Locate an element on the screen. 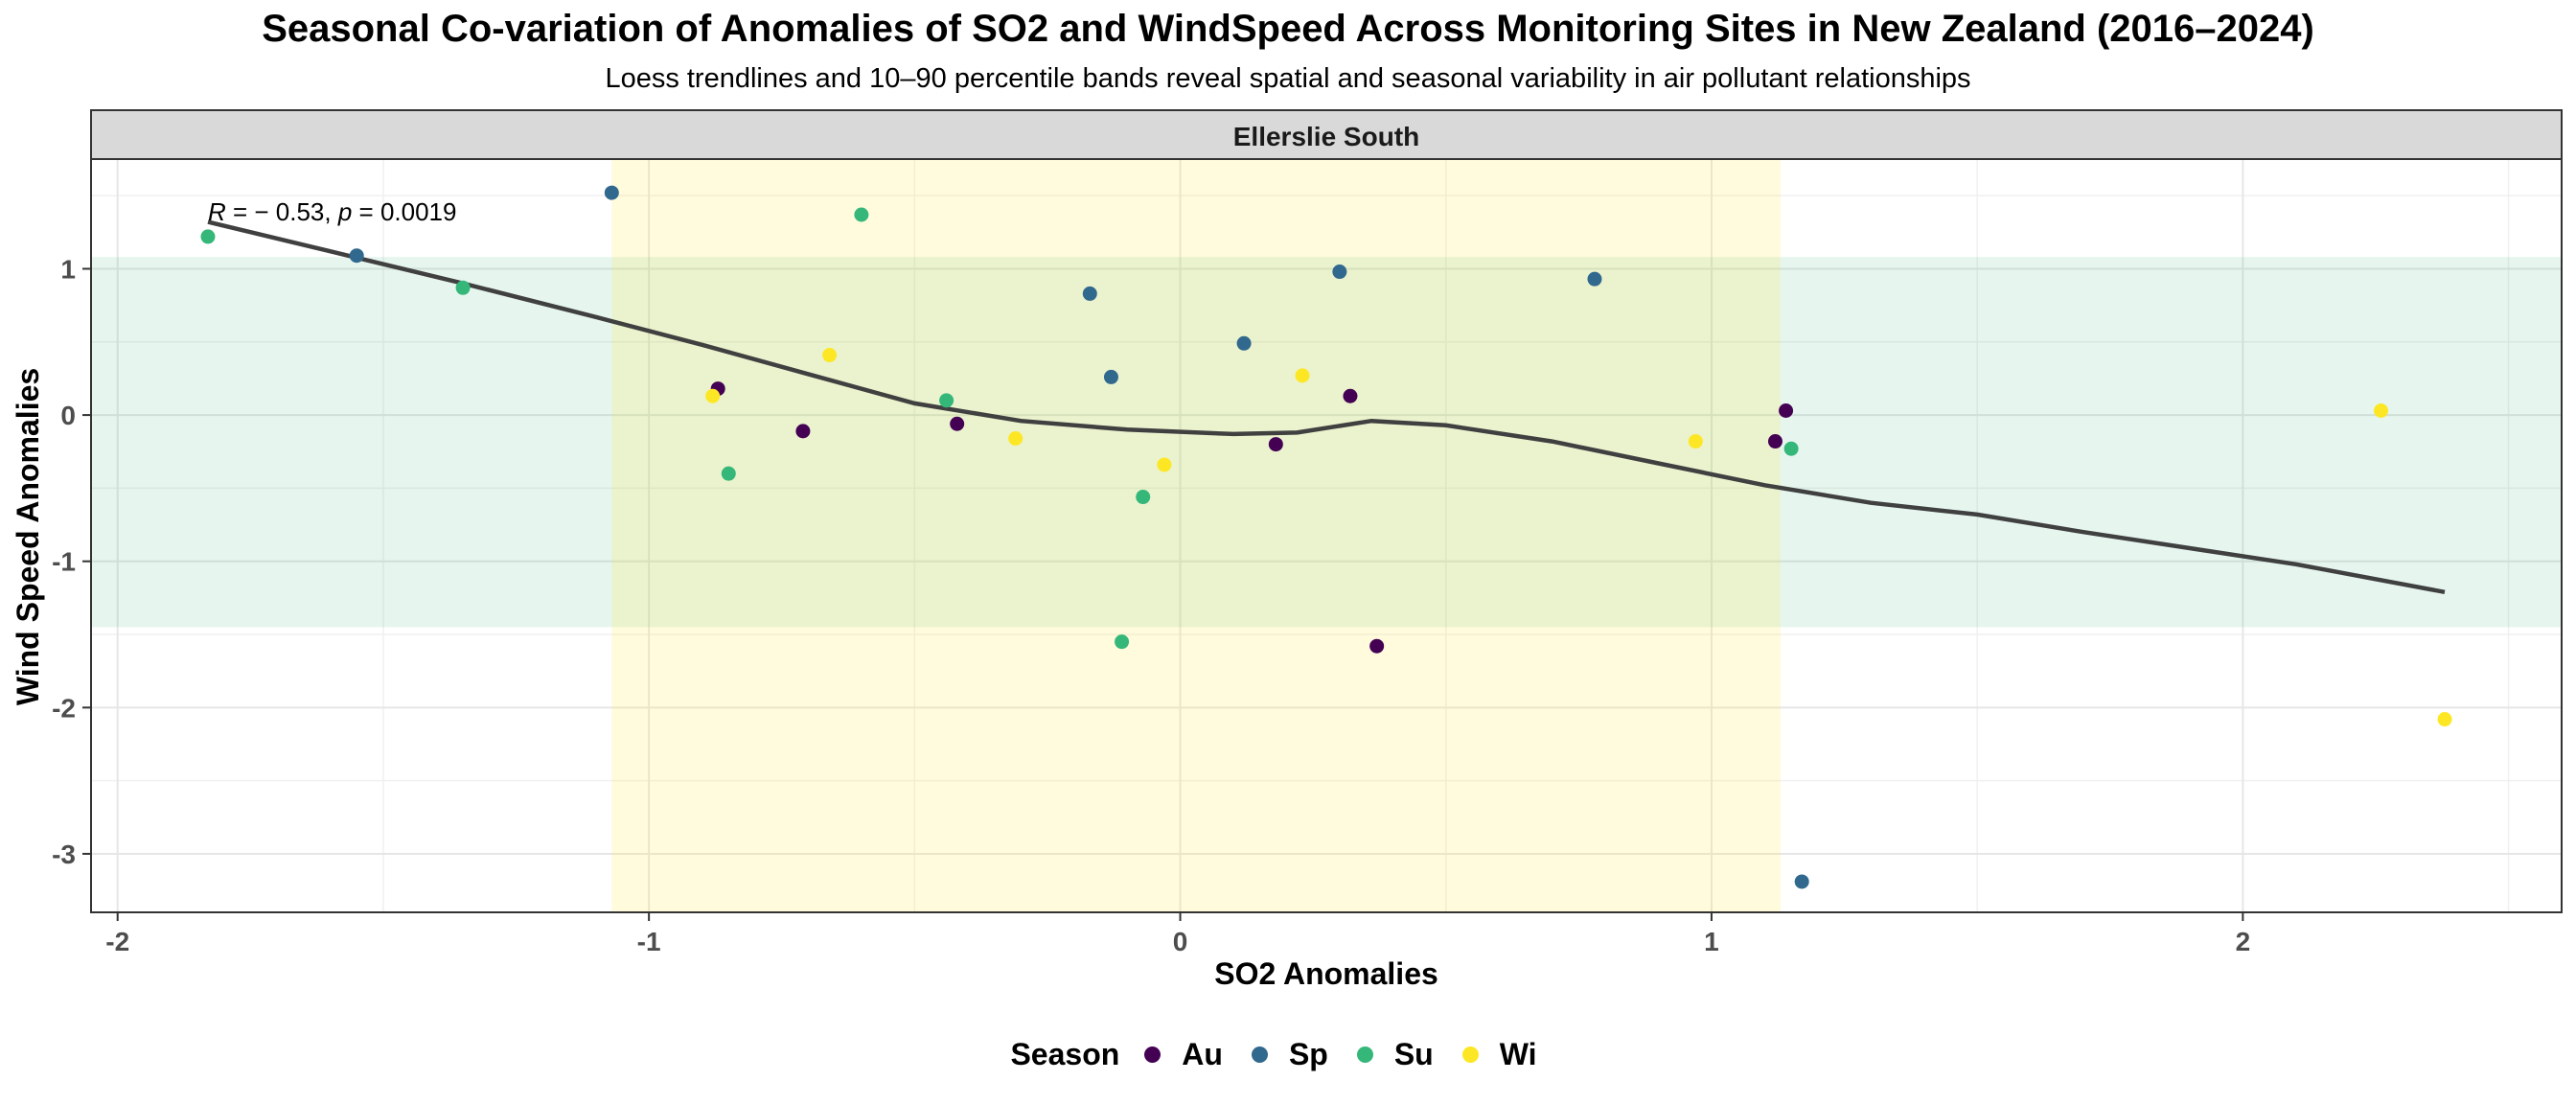  facet-strip is located at coordinates (1326, 134).